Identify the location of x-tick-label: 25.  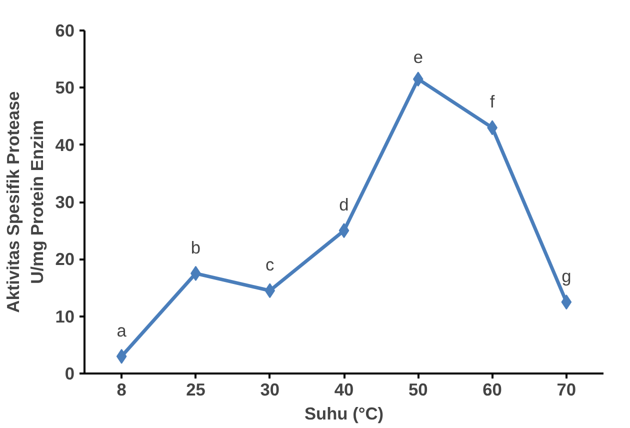
(196, 390).